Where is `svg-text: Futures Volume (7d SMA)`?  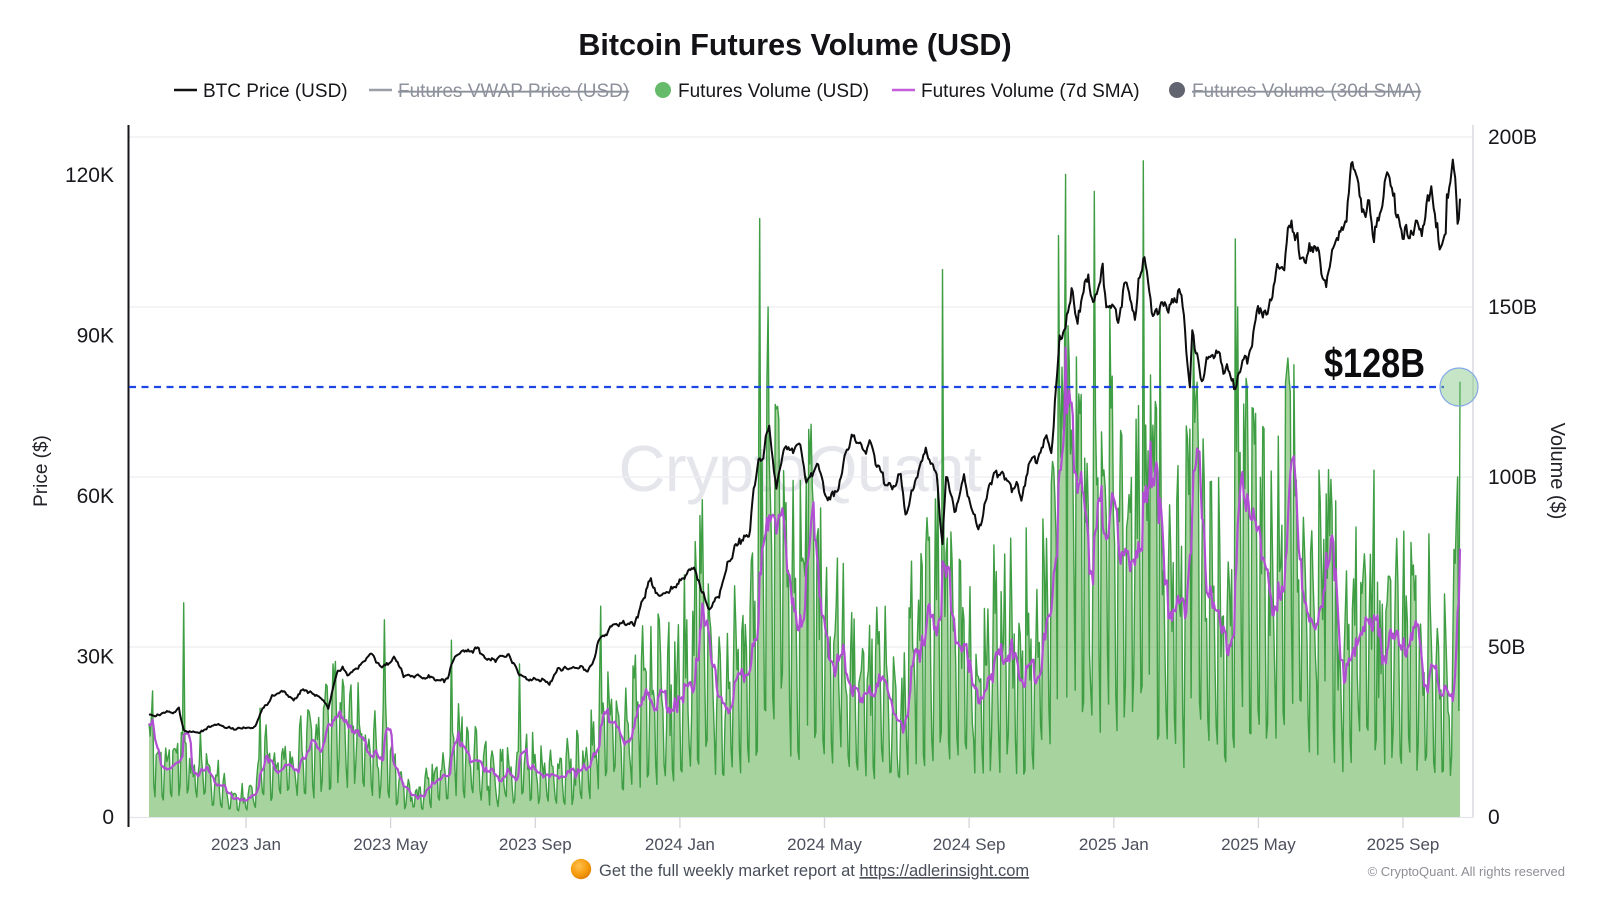
svg-text: Futures Volume (7d SMA) is located at coordinates (1030, 91).